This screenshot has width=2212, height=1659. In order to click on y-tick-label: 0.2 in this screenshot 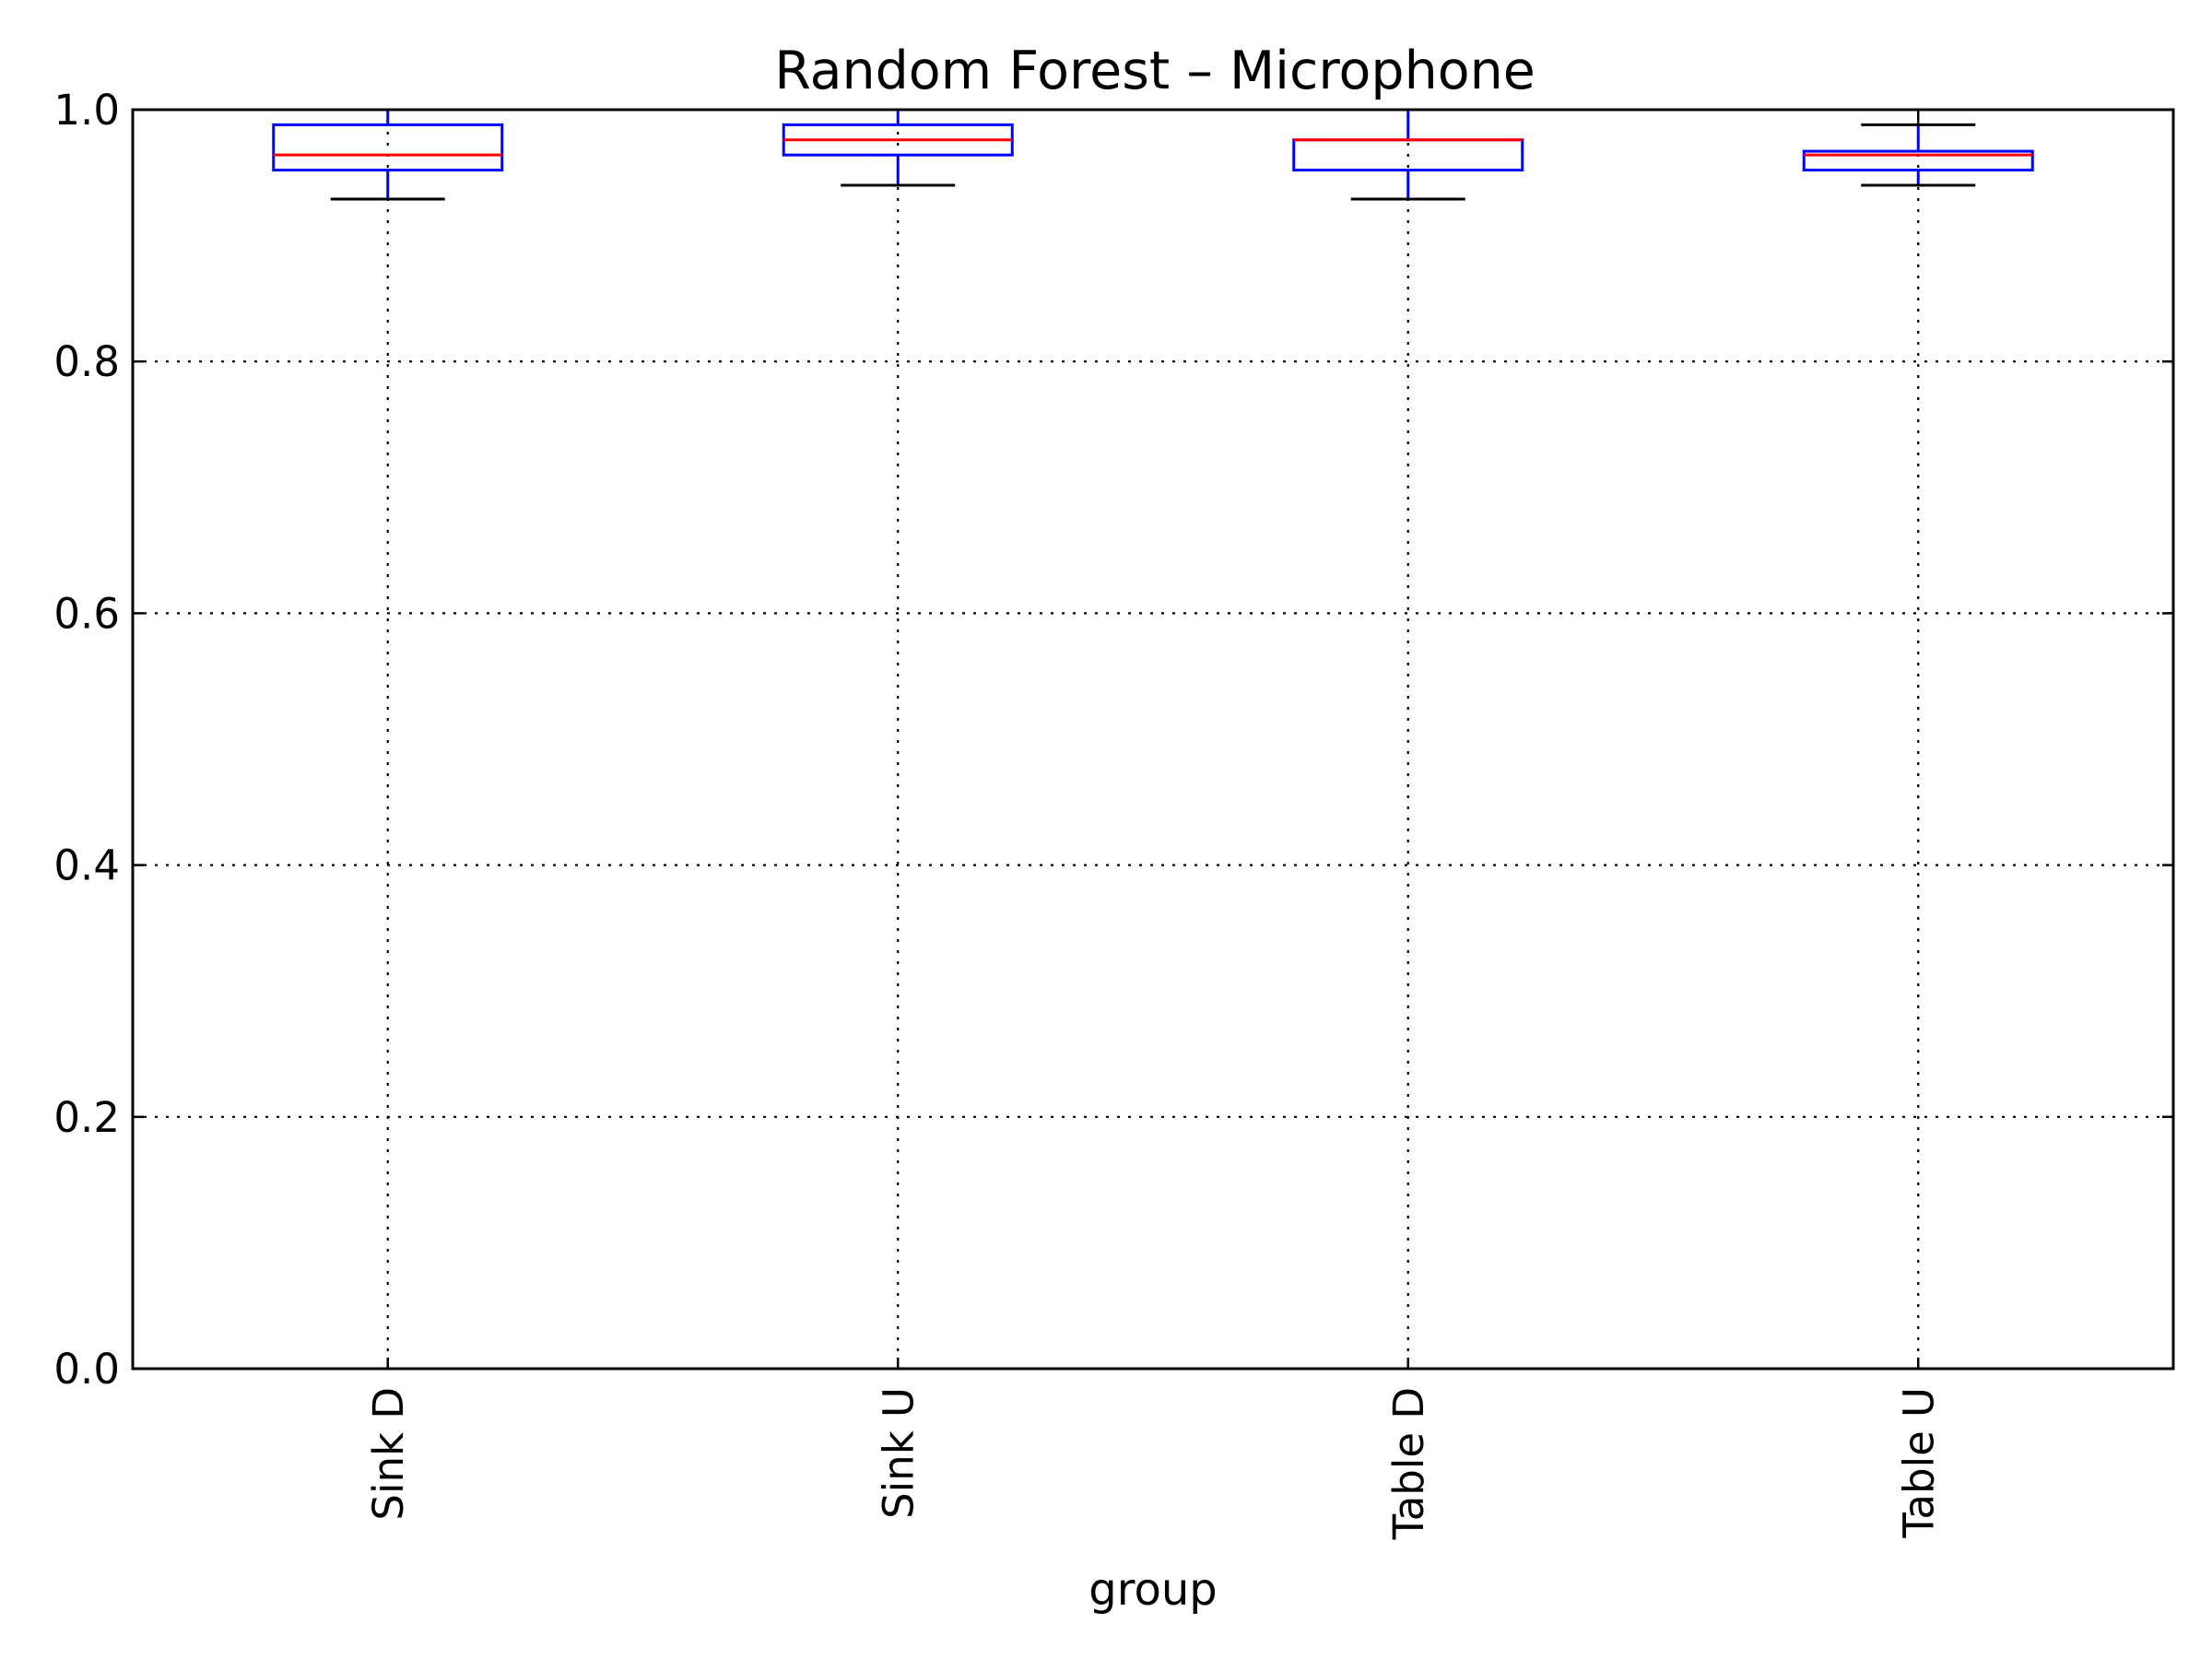, I will do `click(86, 1117)`.